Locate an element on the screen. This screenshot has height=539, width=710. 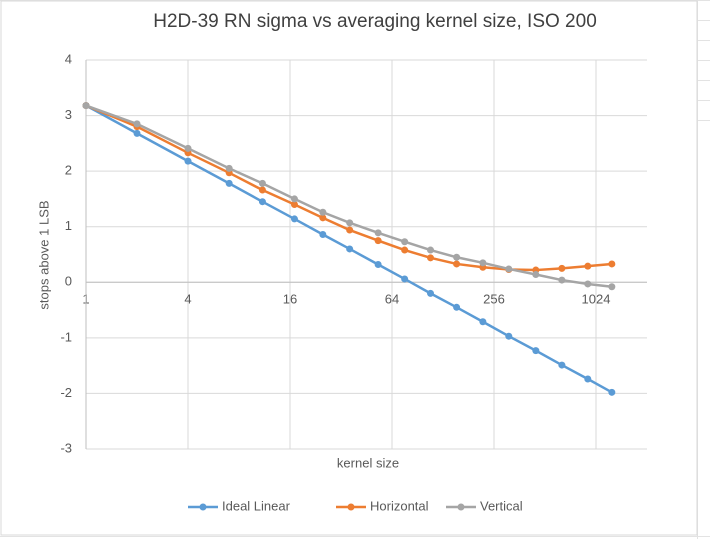
x-tick-label: 4 is located at coordinates (187, 299).